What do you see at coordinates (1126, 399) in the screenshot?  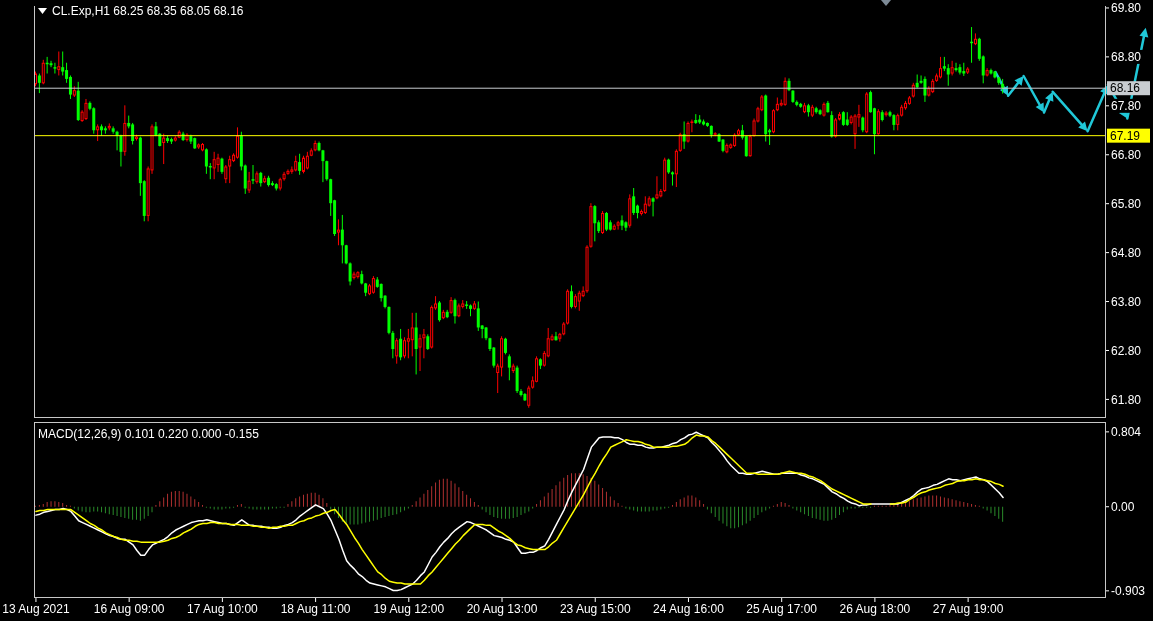 I see `y-tick-label: 61.80` at bounding box center [1126, 399].